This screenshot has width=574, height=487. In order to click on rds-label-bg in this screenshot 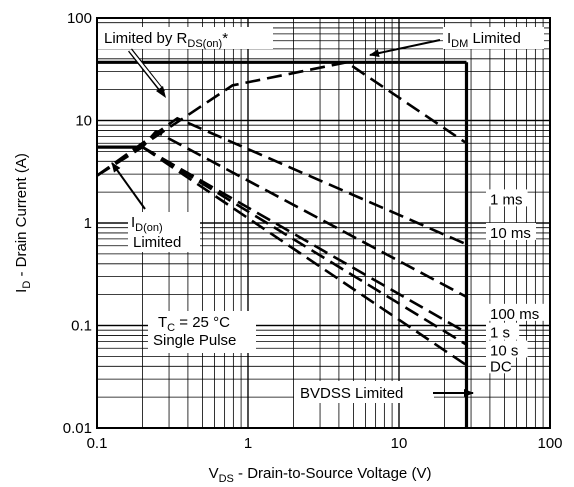, I will do `click(185, 38)`.